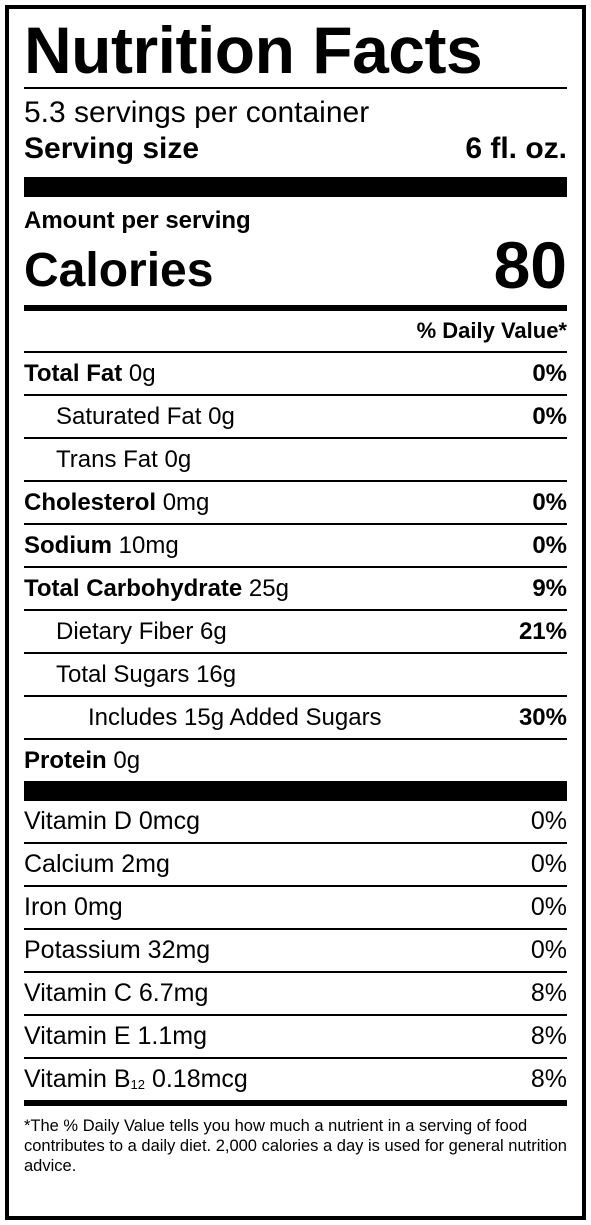 The width and height of the screenshot is (591, 1225). I want to click on nutrient-amount: 6g, so click(213, 631).